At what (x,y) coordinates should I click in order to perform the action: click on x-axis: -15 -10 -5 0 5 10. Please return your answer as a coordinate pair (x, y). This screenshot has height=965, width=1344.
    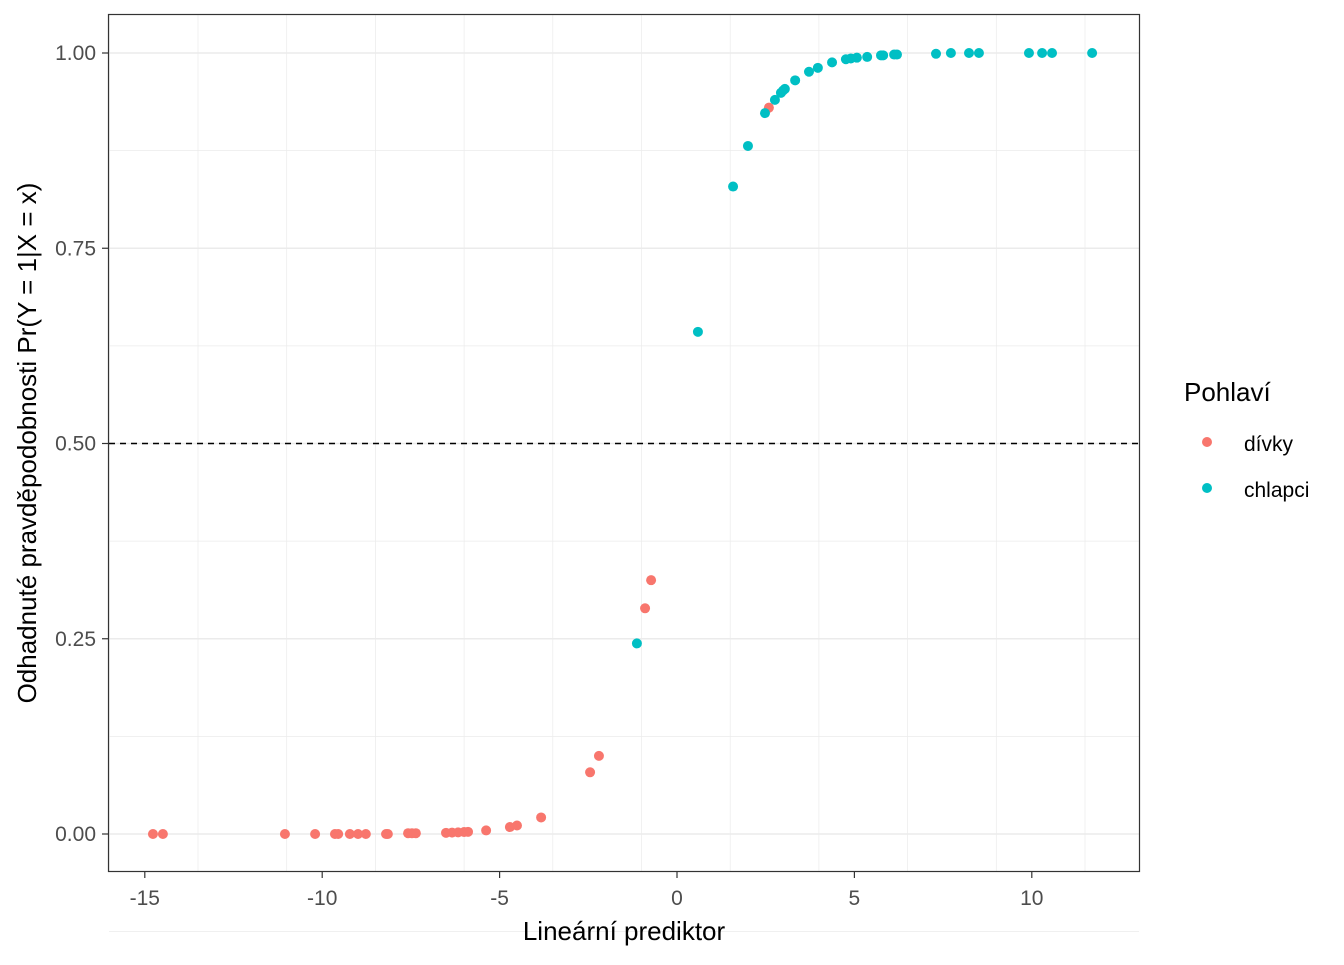
    Looking at the image, I should click on (586, 891).